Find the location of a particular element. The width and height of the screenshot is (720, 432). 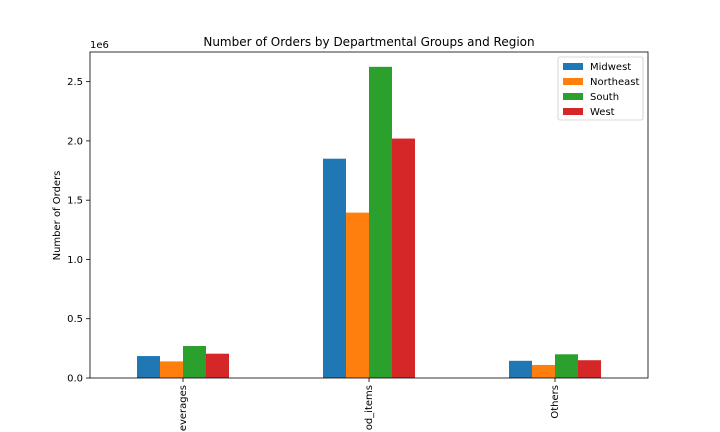

legend-swatch-midwest is located at coordinates (573, 66).